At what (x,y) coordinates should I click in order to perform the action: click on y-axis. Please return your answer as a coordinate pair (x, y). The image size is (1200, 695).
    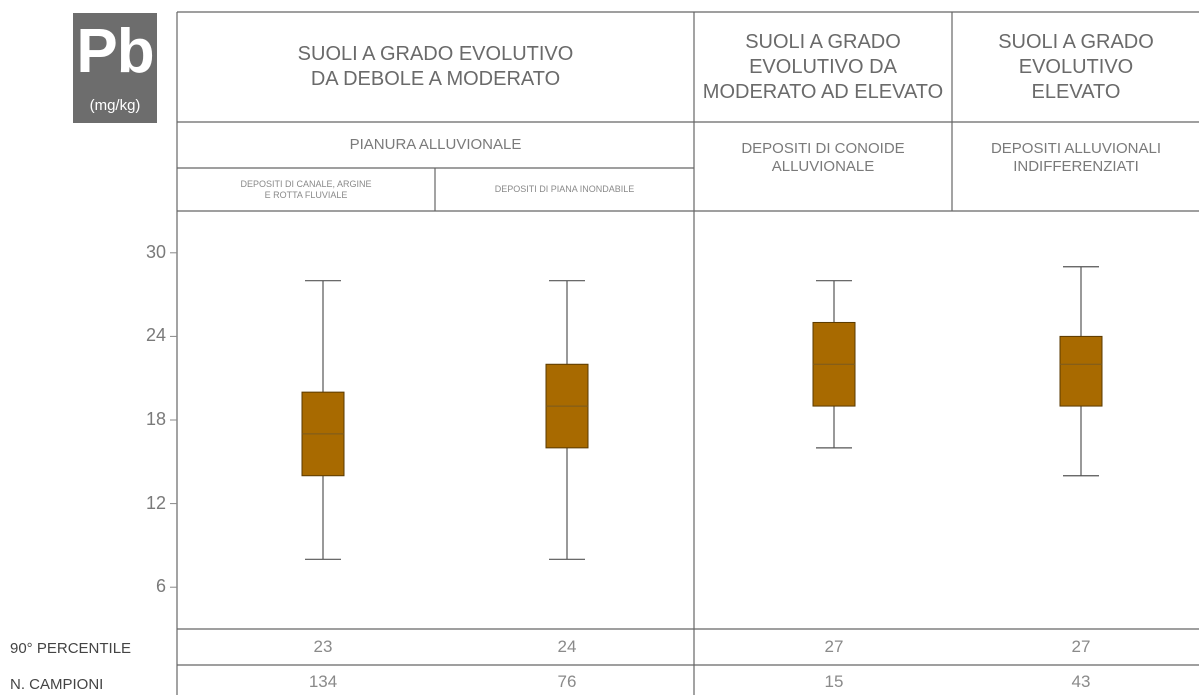
    Looking at the image, I should click on (173, 420).